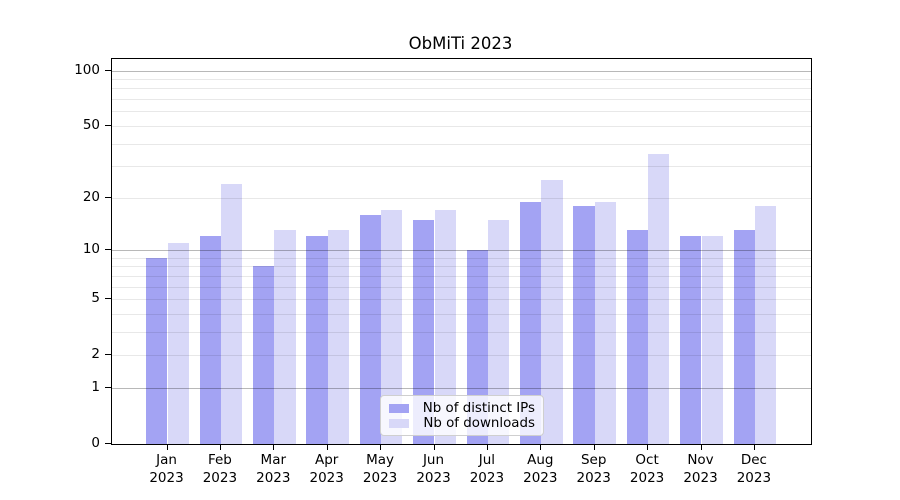 The height and width of the screenshot is (500, 900). What do you see at coordinates (701, 447) in the screenshot?
I see `x-tick-mark-nov` at bounding box center [701, 447].